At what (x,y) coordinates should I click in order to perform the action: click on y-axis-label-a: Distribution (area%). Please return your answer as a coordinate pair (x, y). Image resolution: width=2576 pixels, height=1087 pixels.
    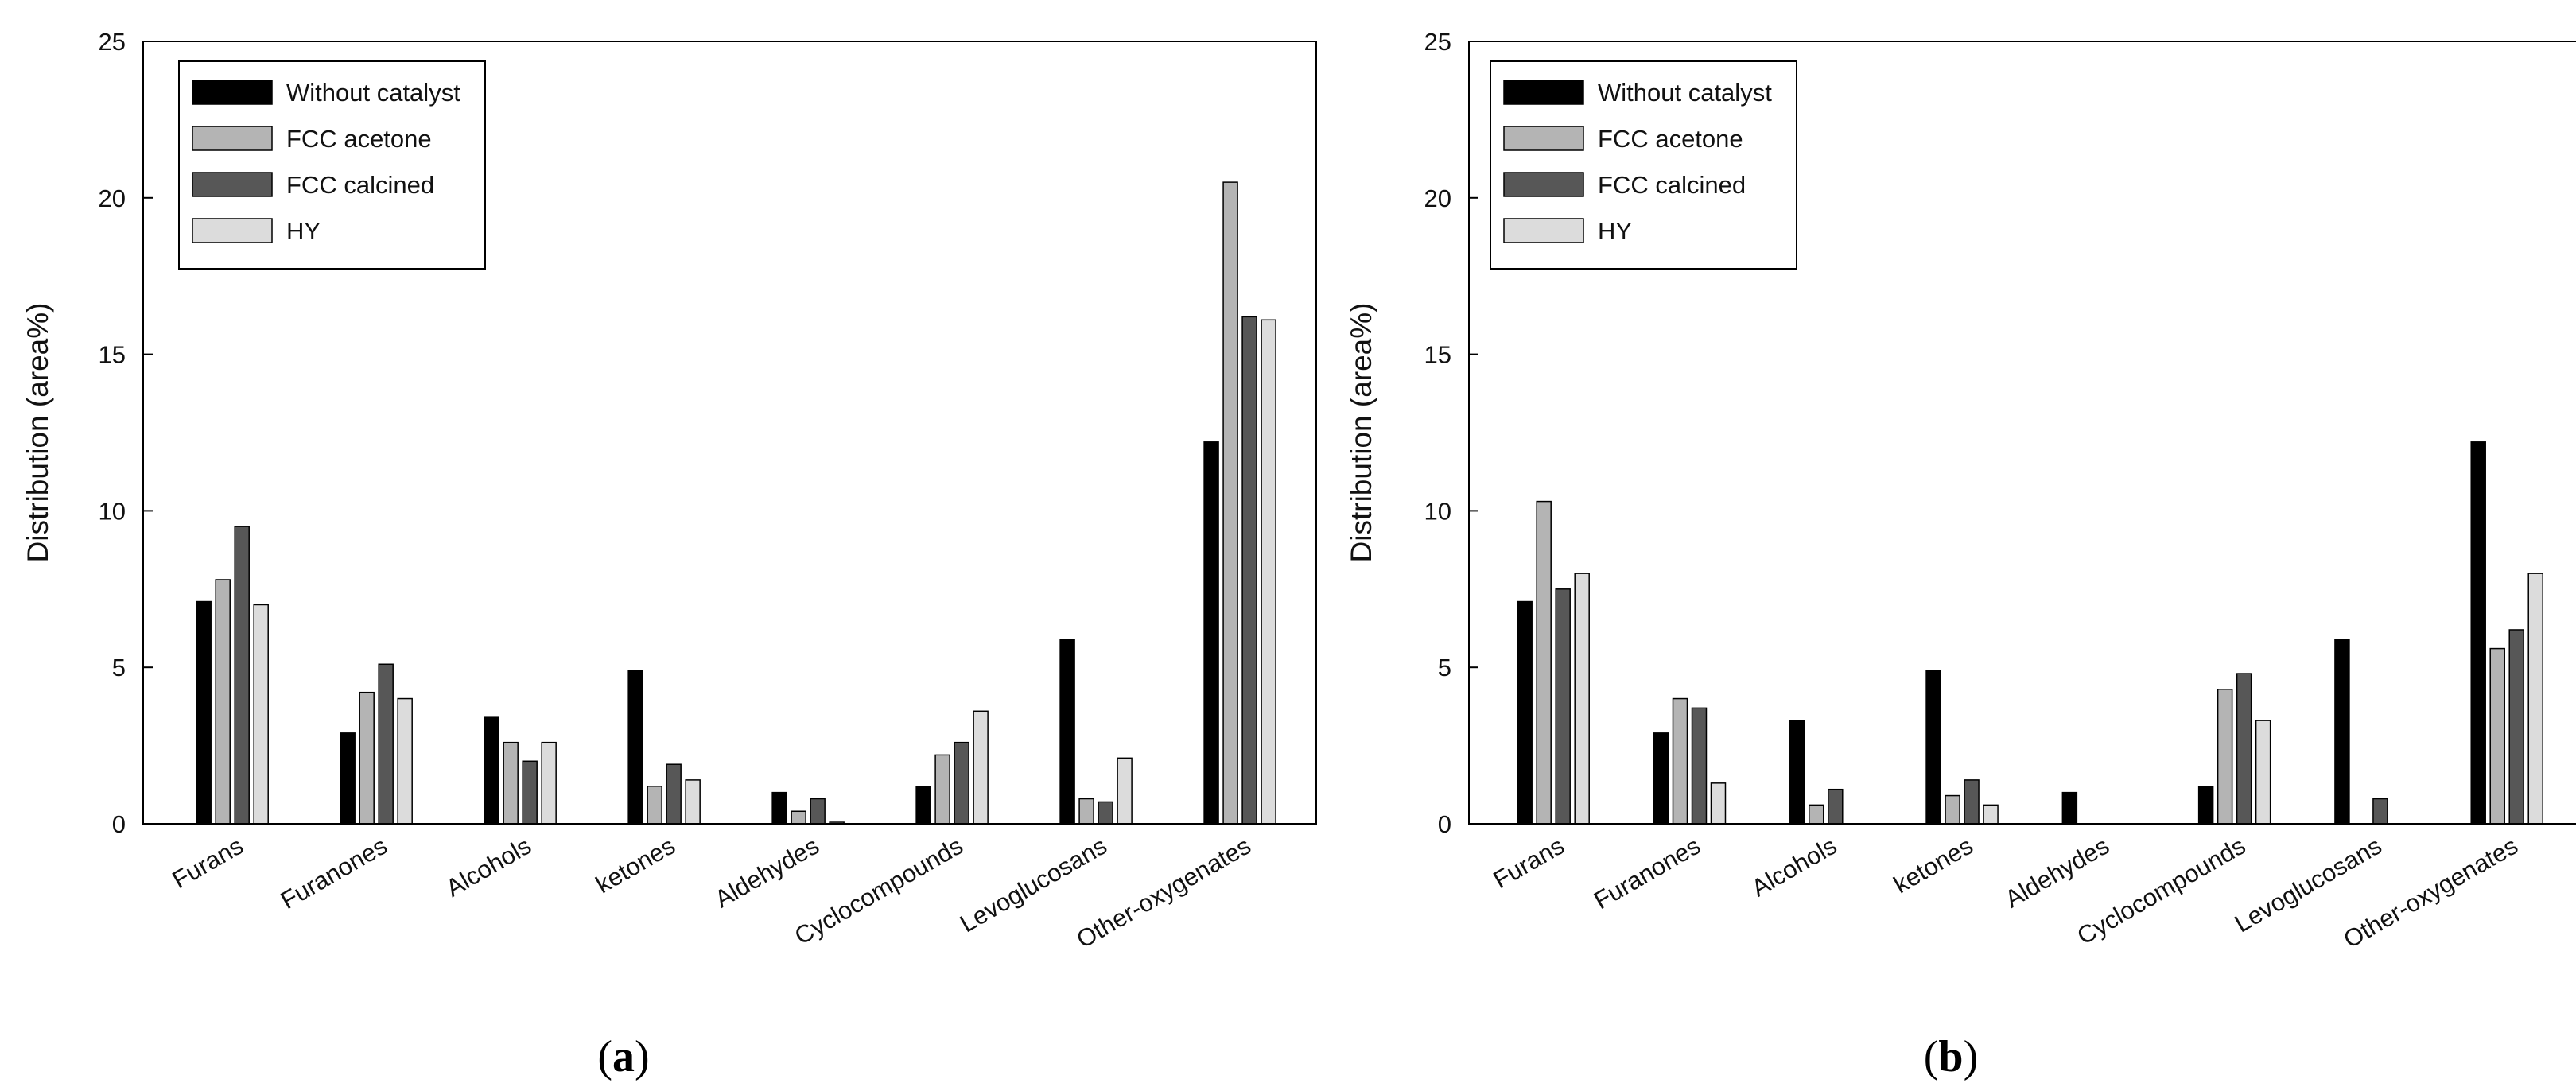
    Looking at the image, I should click on (37, 433).